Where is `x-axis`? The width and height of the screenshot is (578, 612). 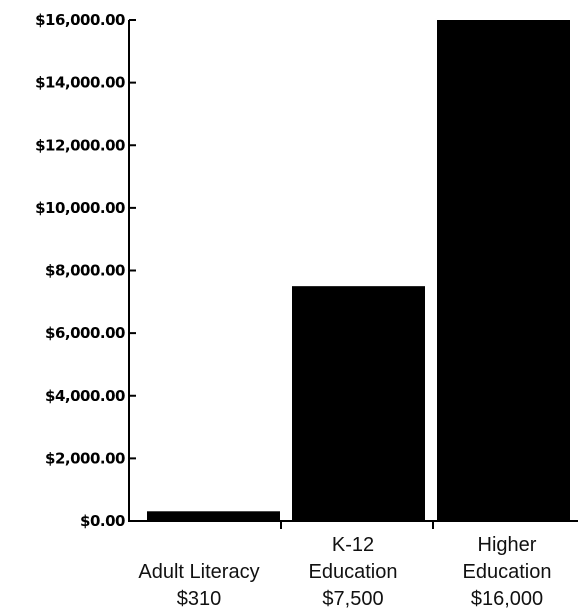
x-axis is located at coordinates (353, 524).